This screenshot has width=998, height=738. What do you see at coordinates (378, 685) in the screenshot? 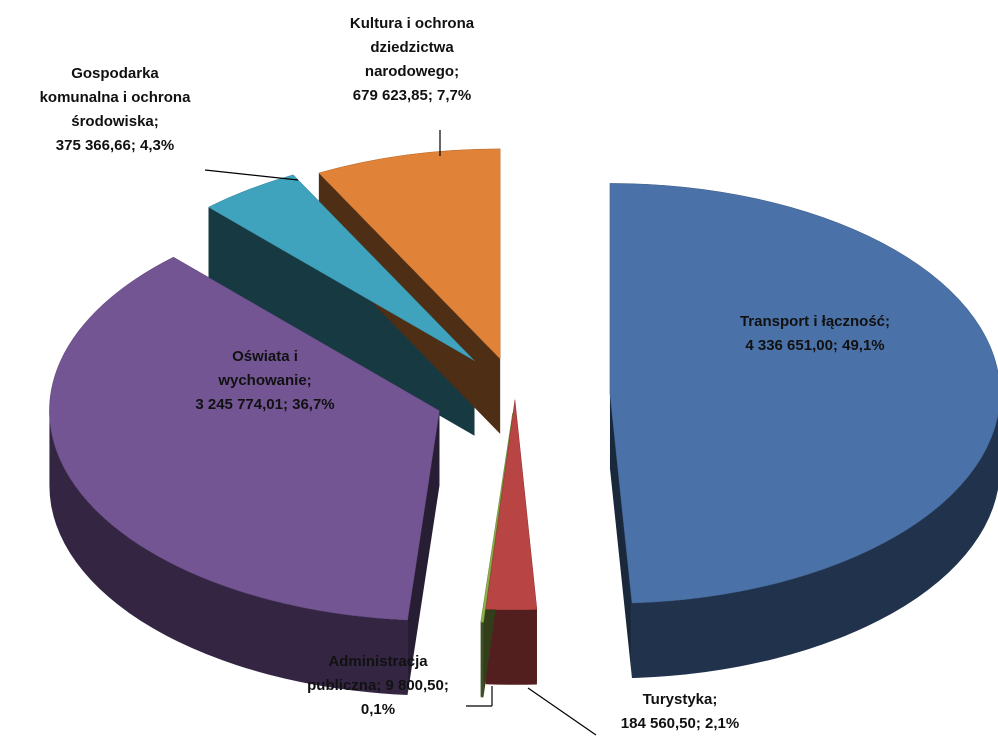
I see `data-label: Administracja publiczna; 9 800,50; 0,1%` at bounding box center [378, 685].